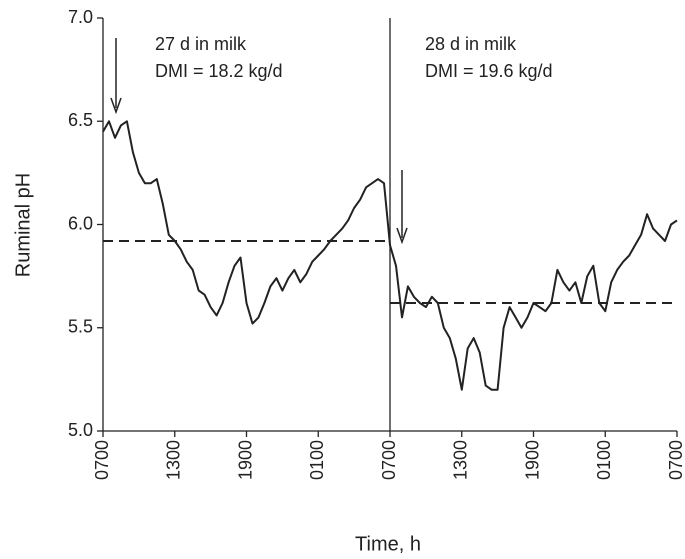 The width and height of the screenshot is (685, 559). Describe the element at coordinates (388, 544) in the screenshot. I see `x-axis-title: Time, h` at that location.